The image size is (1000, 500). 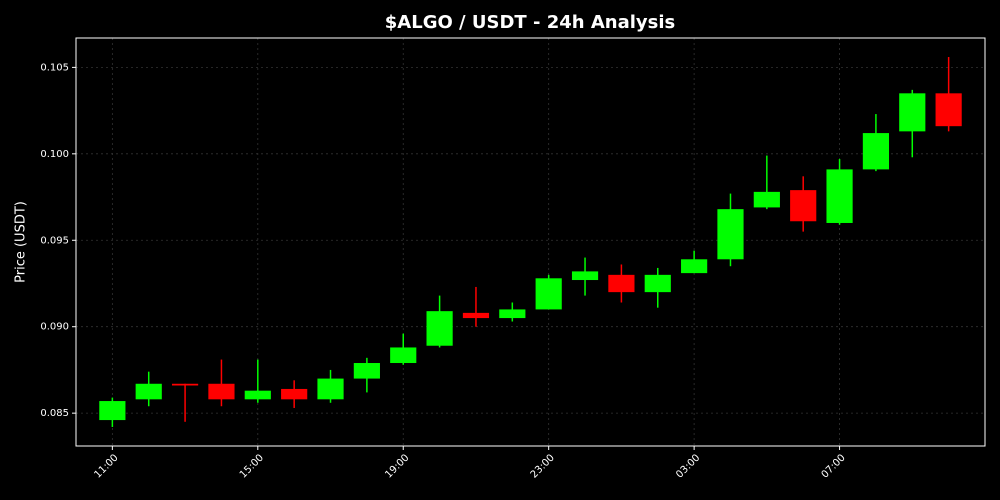 I want to click on x-tick-label: 23:00, so click(x=543, y=466).